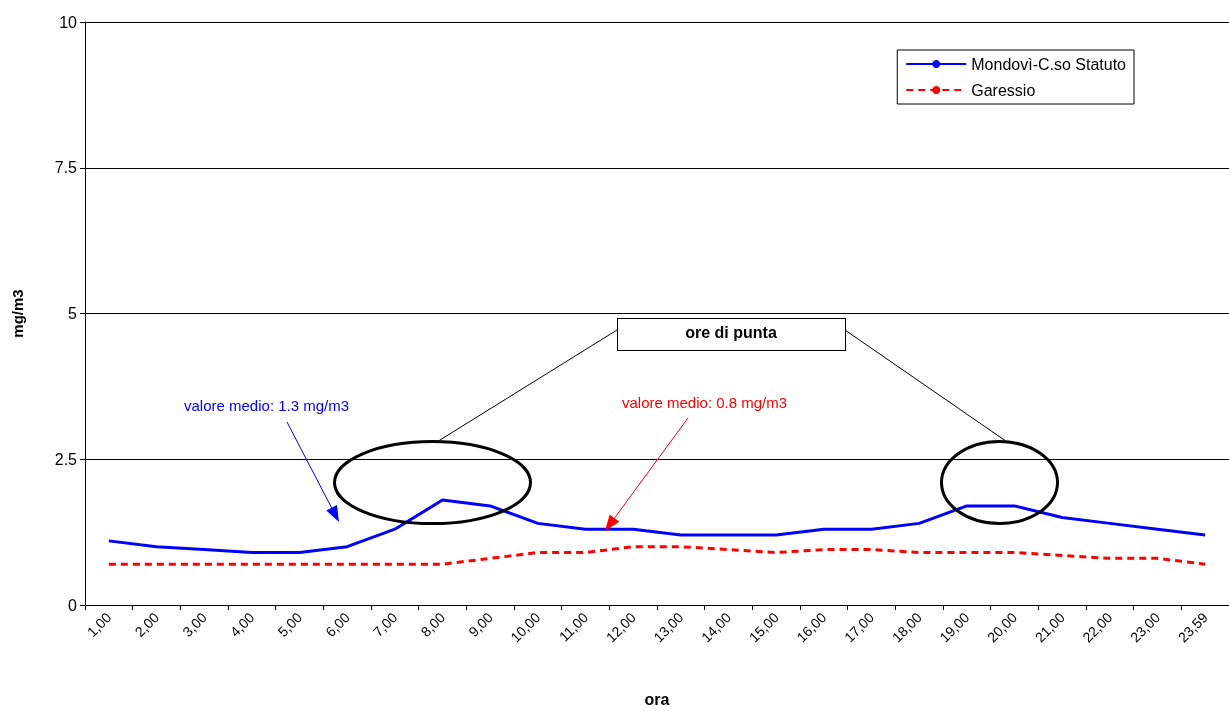 The height and width of the screenshot is (712, 1229). Describe the element at coordinates (17, 313) in the screenshot. I see `y-axis-title: mg/m3` at that location.